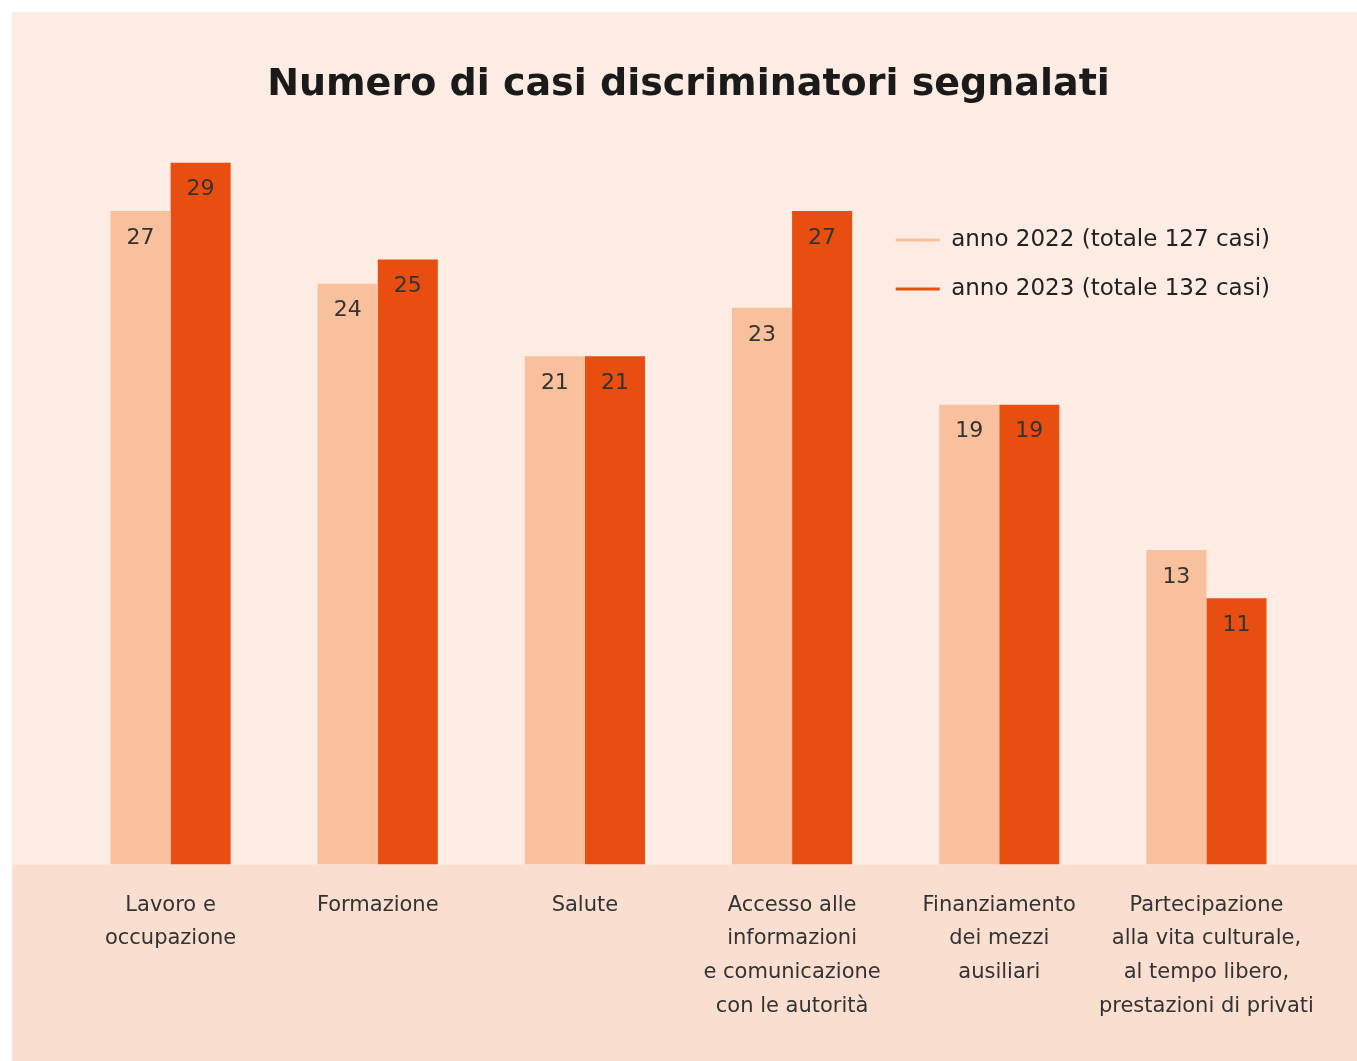 Image resolution: width=1357 pixels, height=1061 pixels. What do you see at coordinates (1111, 238) in the screenshot?
I see `legend-label: anno 2022 (totale 127 casi)` at bounding box center [1111, 238].